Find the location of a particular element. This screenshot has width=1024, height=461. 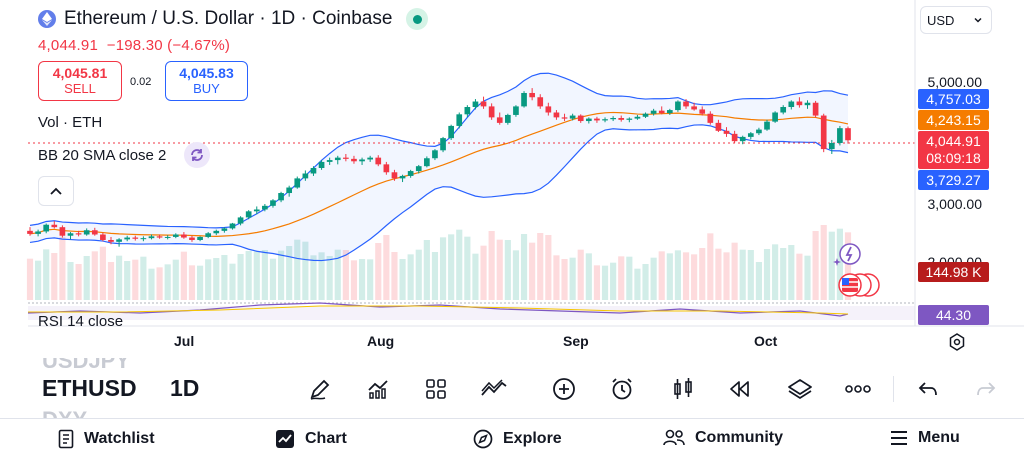

alarm-clock-icon is located at coordinates (622, 389).